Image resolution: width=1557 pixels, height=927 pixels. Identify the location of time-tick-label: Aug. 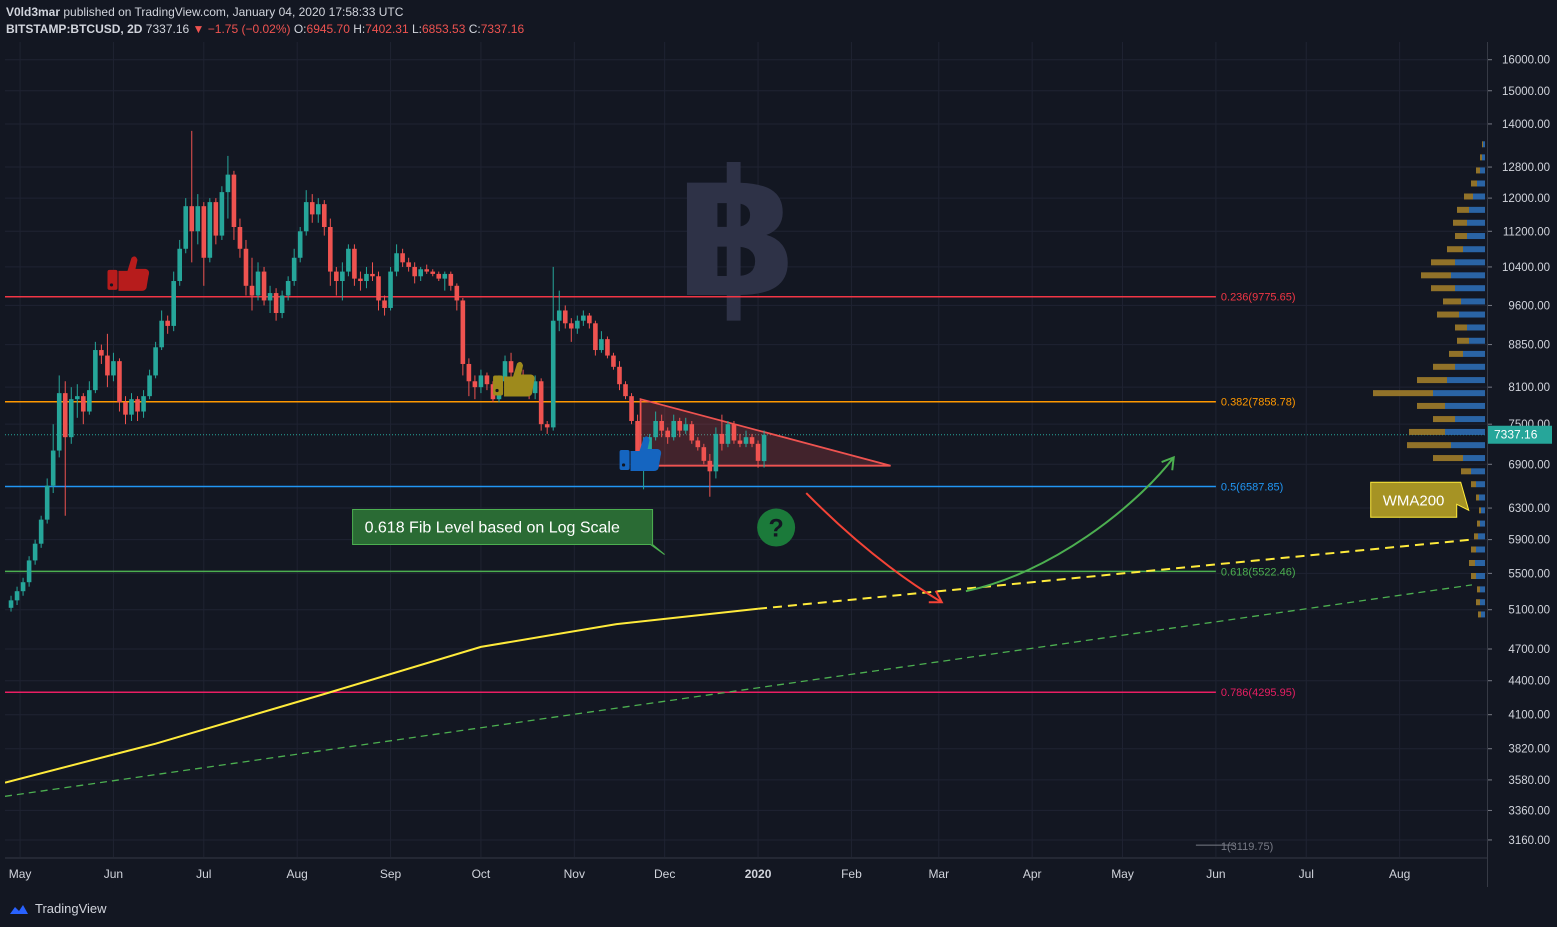
(297, 874).